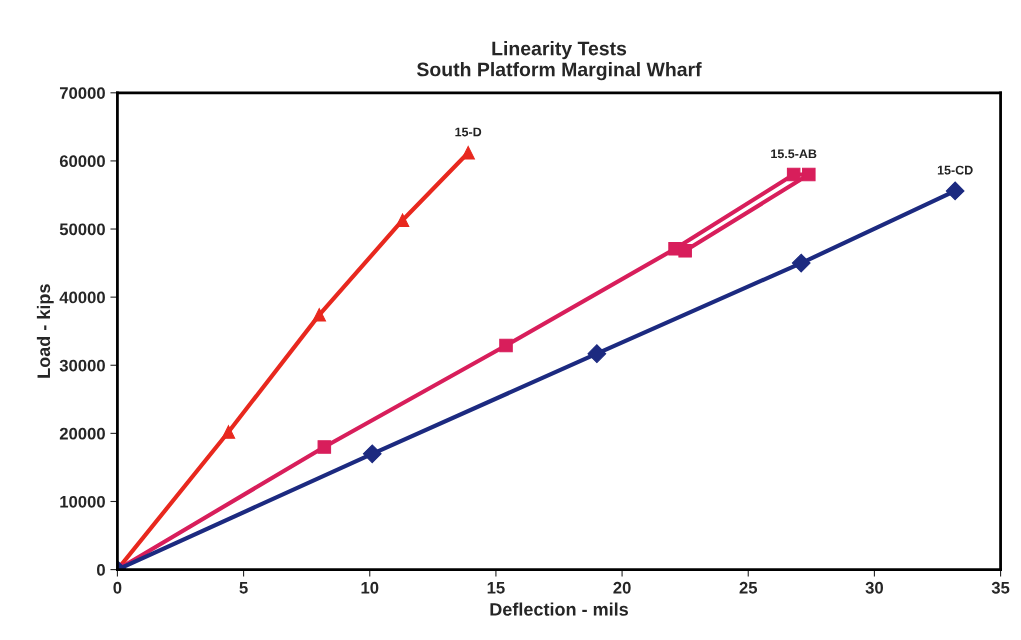 The height and width of the screenshot is (640, 1021). What do you see at coordinates (370, 587) in the screenshot?
I see `x-tick-label: 10` at bounding box center [370, 587].